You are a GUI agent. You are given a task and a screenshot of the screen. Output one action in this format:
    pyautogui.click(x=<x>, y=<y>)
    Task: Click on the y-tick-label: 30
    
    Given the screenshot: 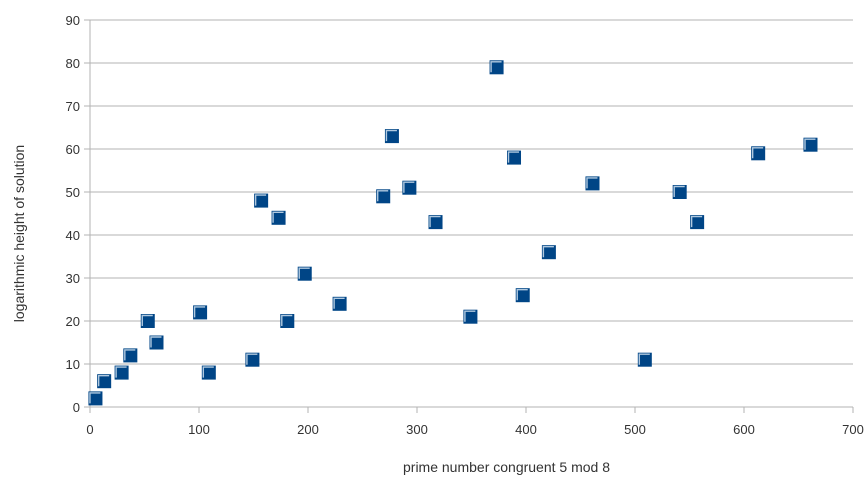 What is the action you would take?
    pyautogui.click(x=73, y=278)
    